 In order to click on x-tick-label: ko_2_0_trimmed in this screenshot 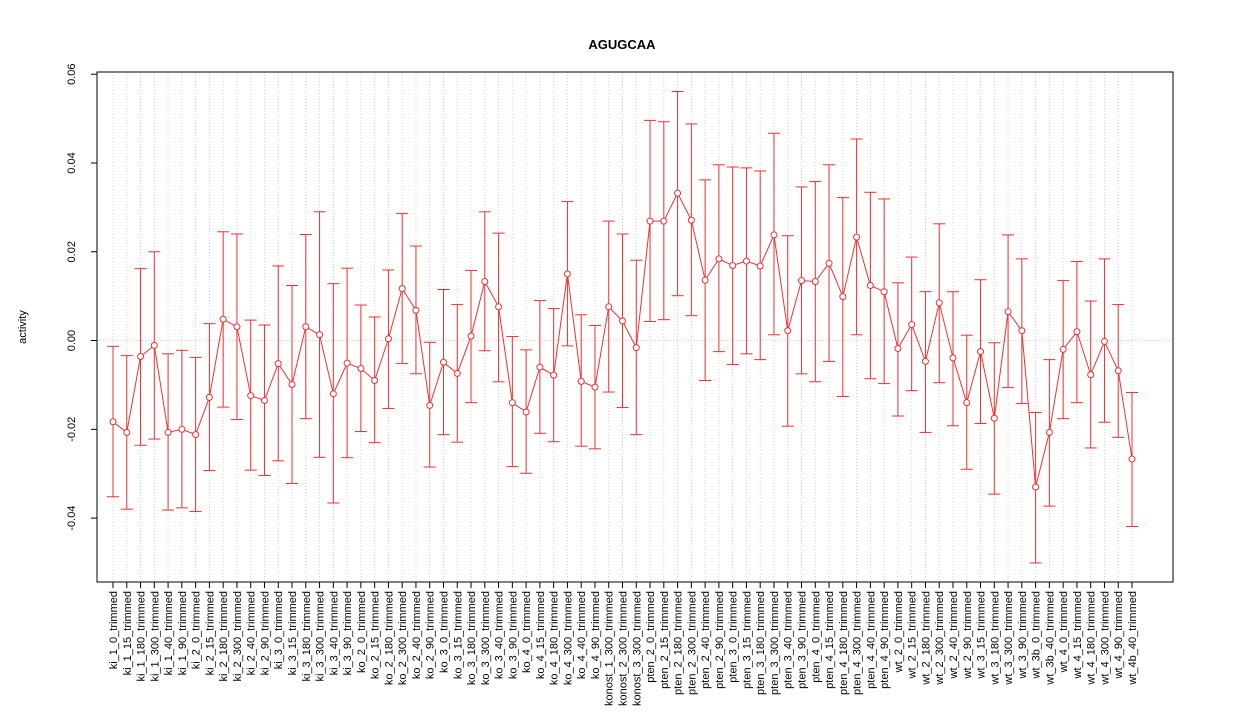, I will do `click(362, 632)`.